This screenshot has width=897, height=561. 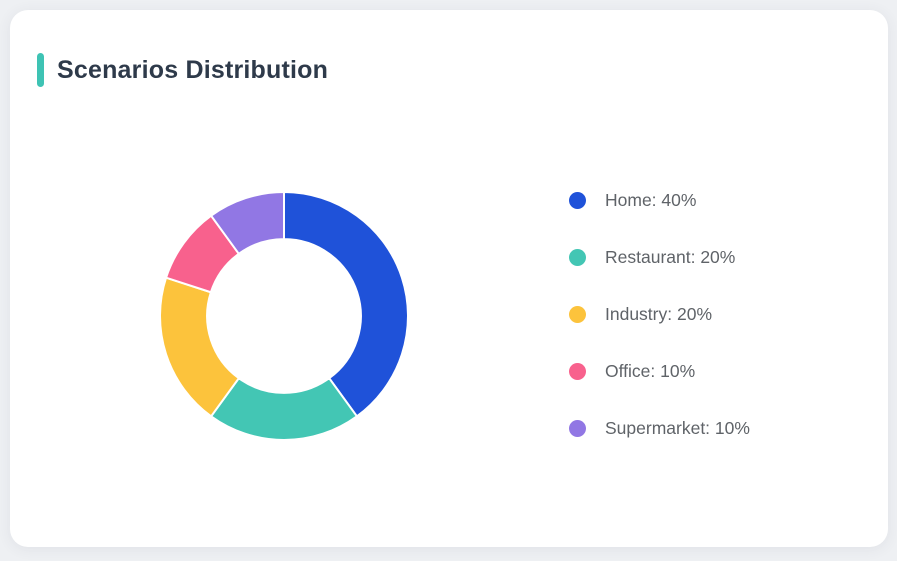 I want to click on page-title: Scenarios Distribution, so click(x=193, y=70).